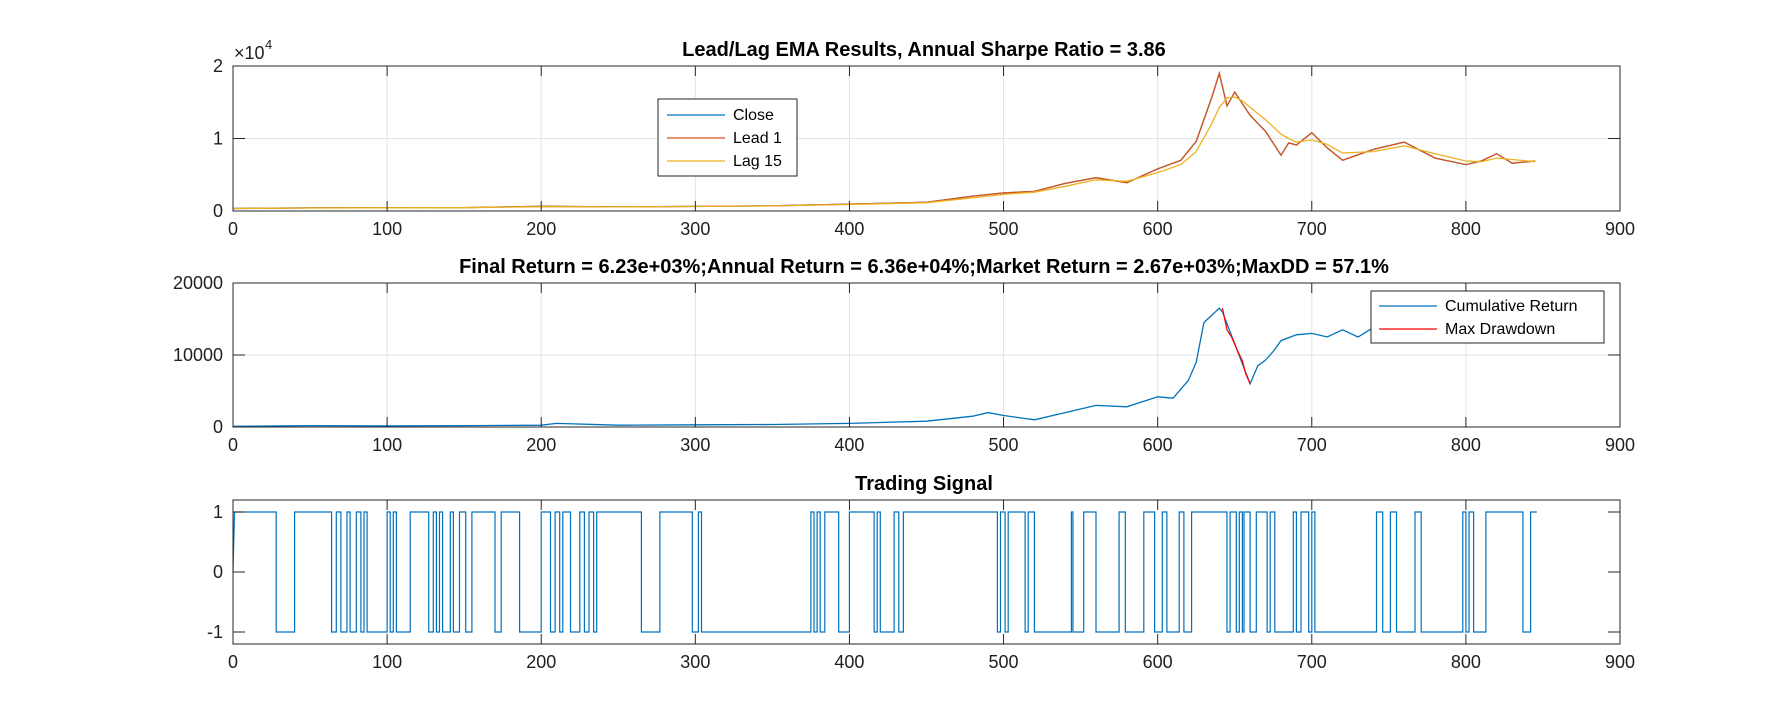 This screenshot has height=722, width=1786. Describe the element at coordinates (215, 632) in the screenshot. I see `y-tick-label: -1` at that location.